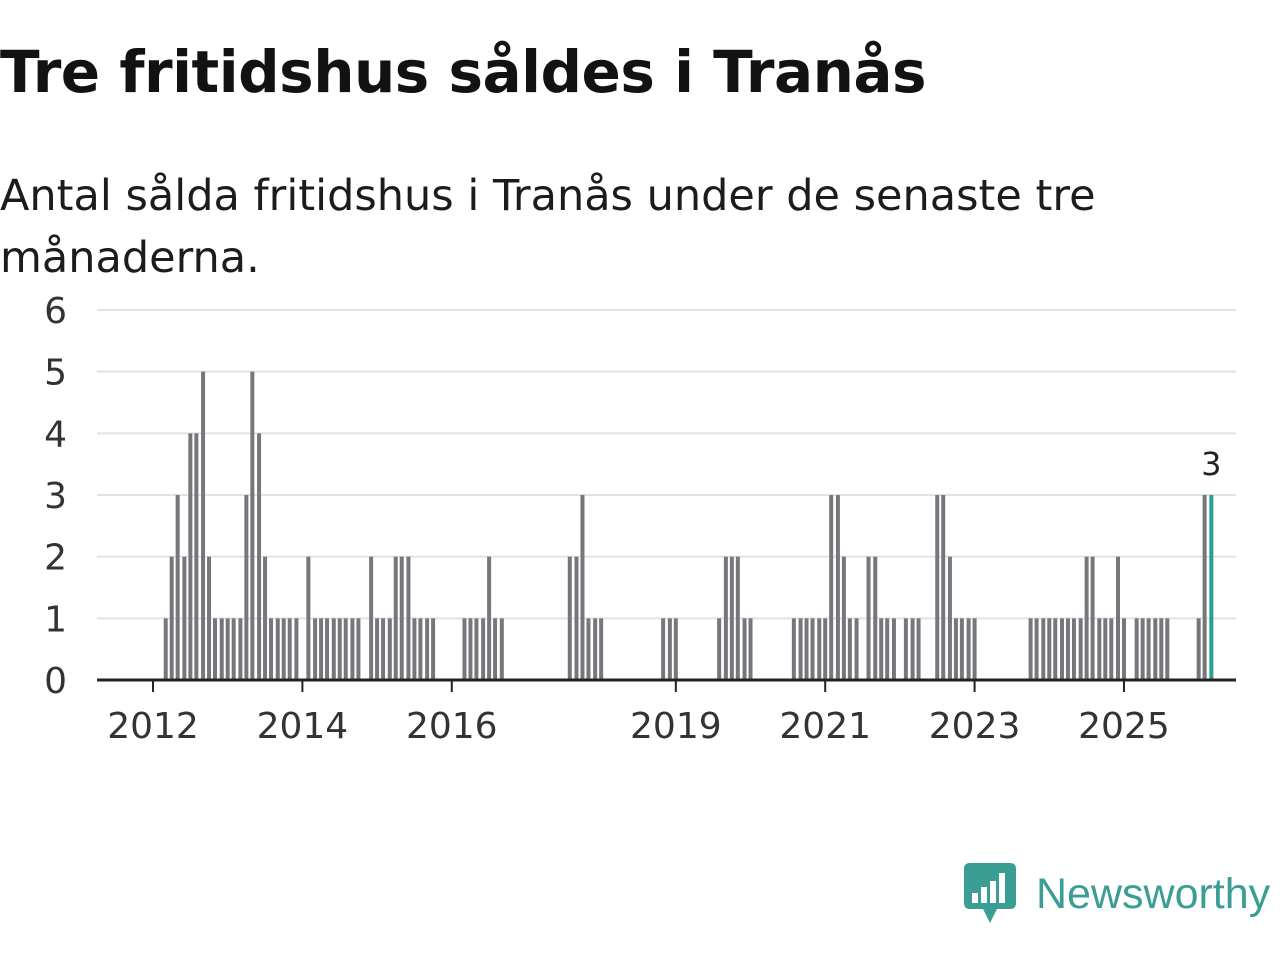 This screenshot has width=1280, height=960. I want to click on x-tick-label-2016: 2016, so click(452, 726).